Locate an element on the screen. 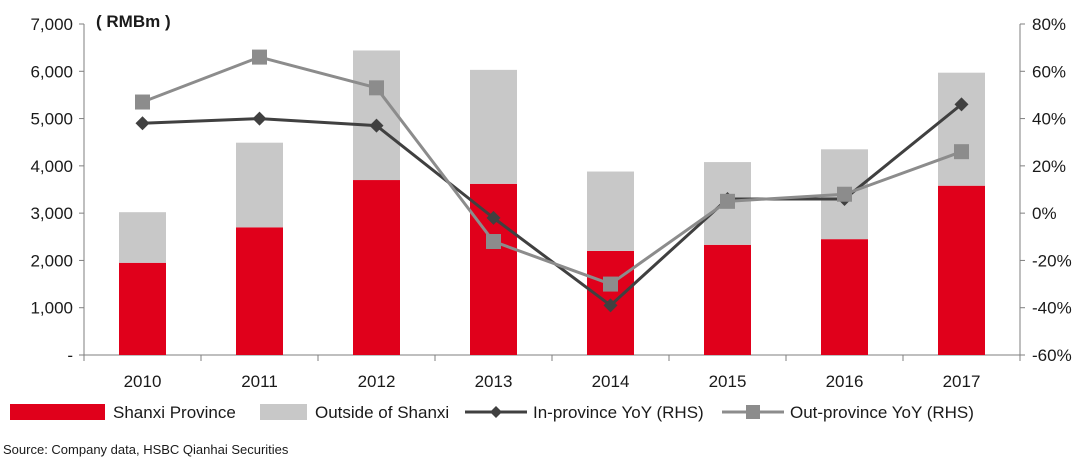 This screenshot has height=460, width=1080. left-tick-label: 7,000 is located at coordinates (51, 24).